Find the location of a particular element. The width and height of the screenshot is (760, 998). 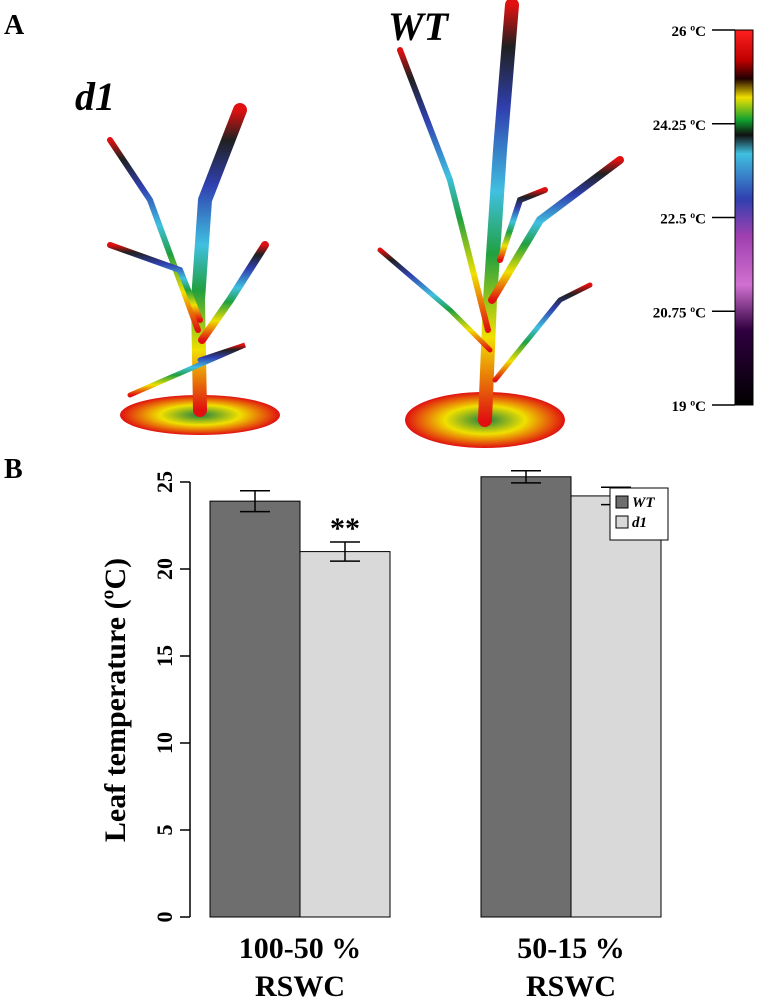

y-tick-label: 15 is located at coordinates (164, 656).